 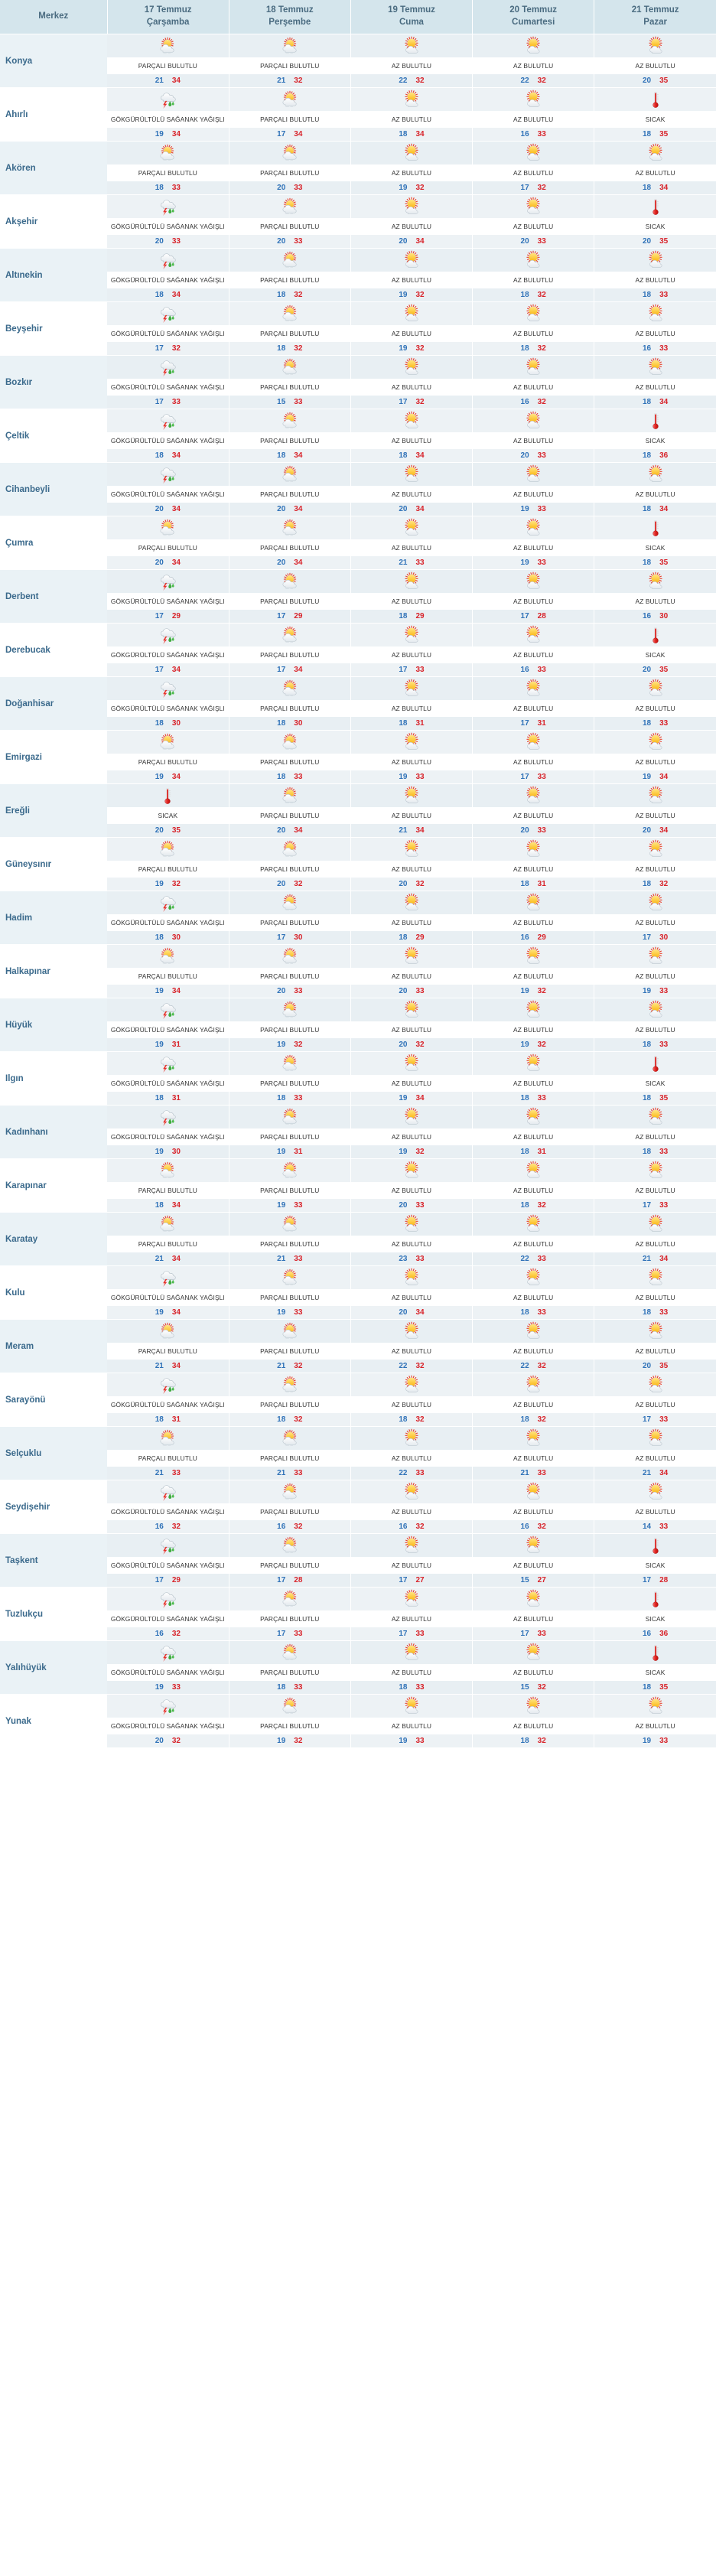 I want to click on temperature-range: 20 32, so click(x=412, y=885).